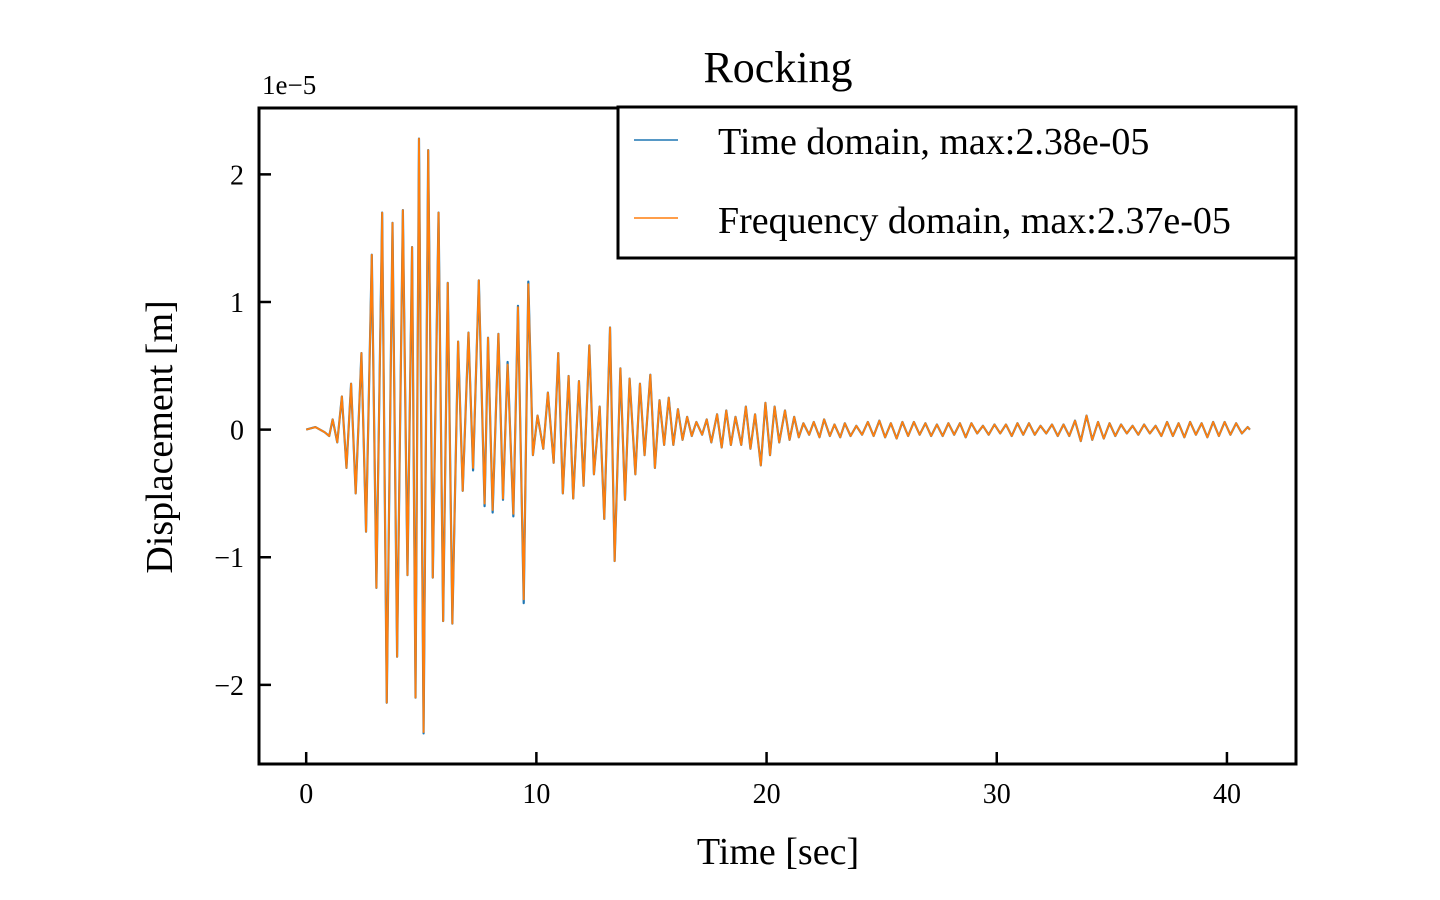  I want to click on x-tick-label: 40, so click(1227, 794).